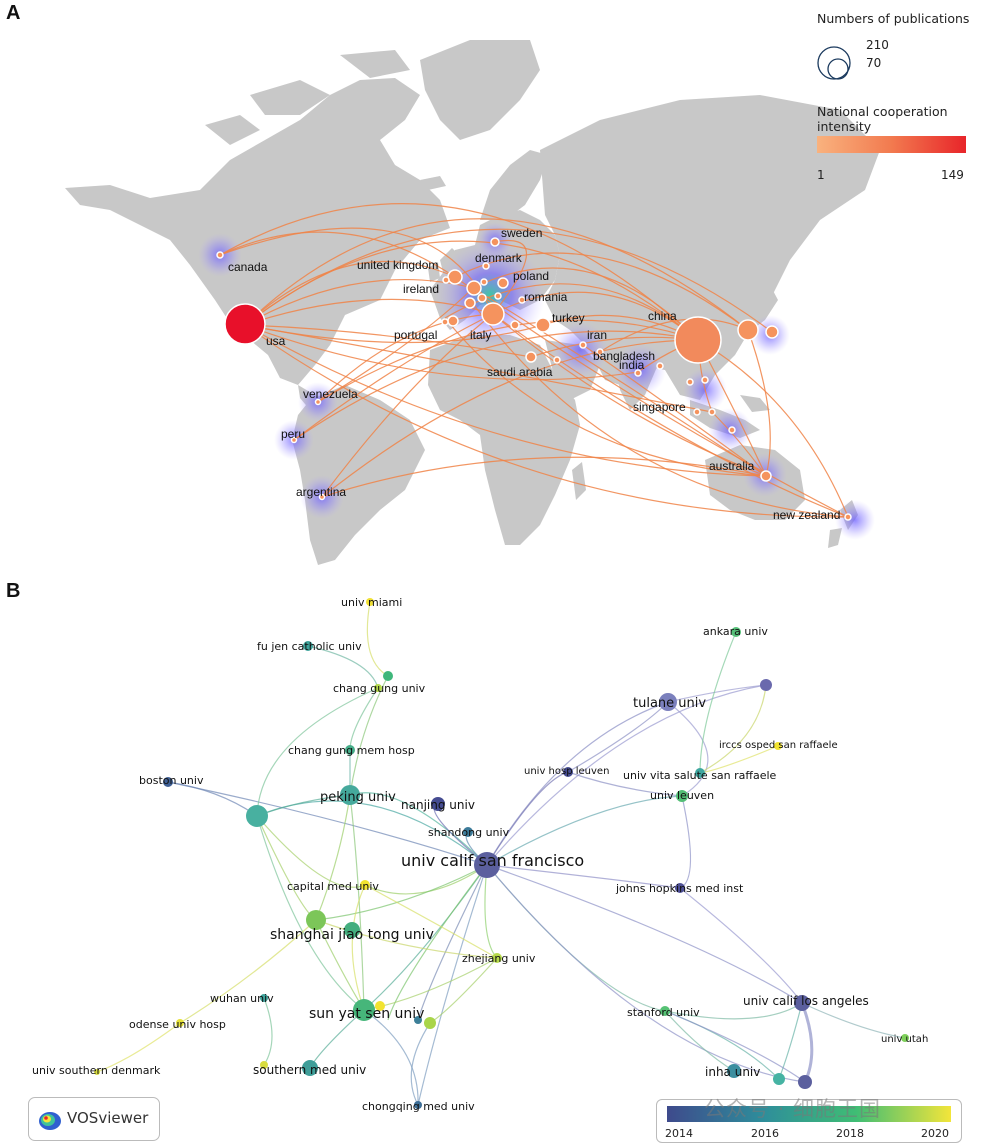 The width and height of the screenshot is (1004, 1147). What do you see at coordinates (877, 45) in the screenshot?
I see `size-legend-max: 210` at bounding box center [877, 45].